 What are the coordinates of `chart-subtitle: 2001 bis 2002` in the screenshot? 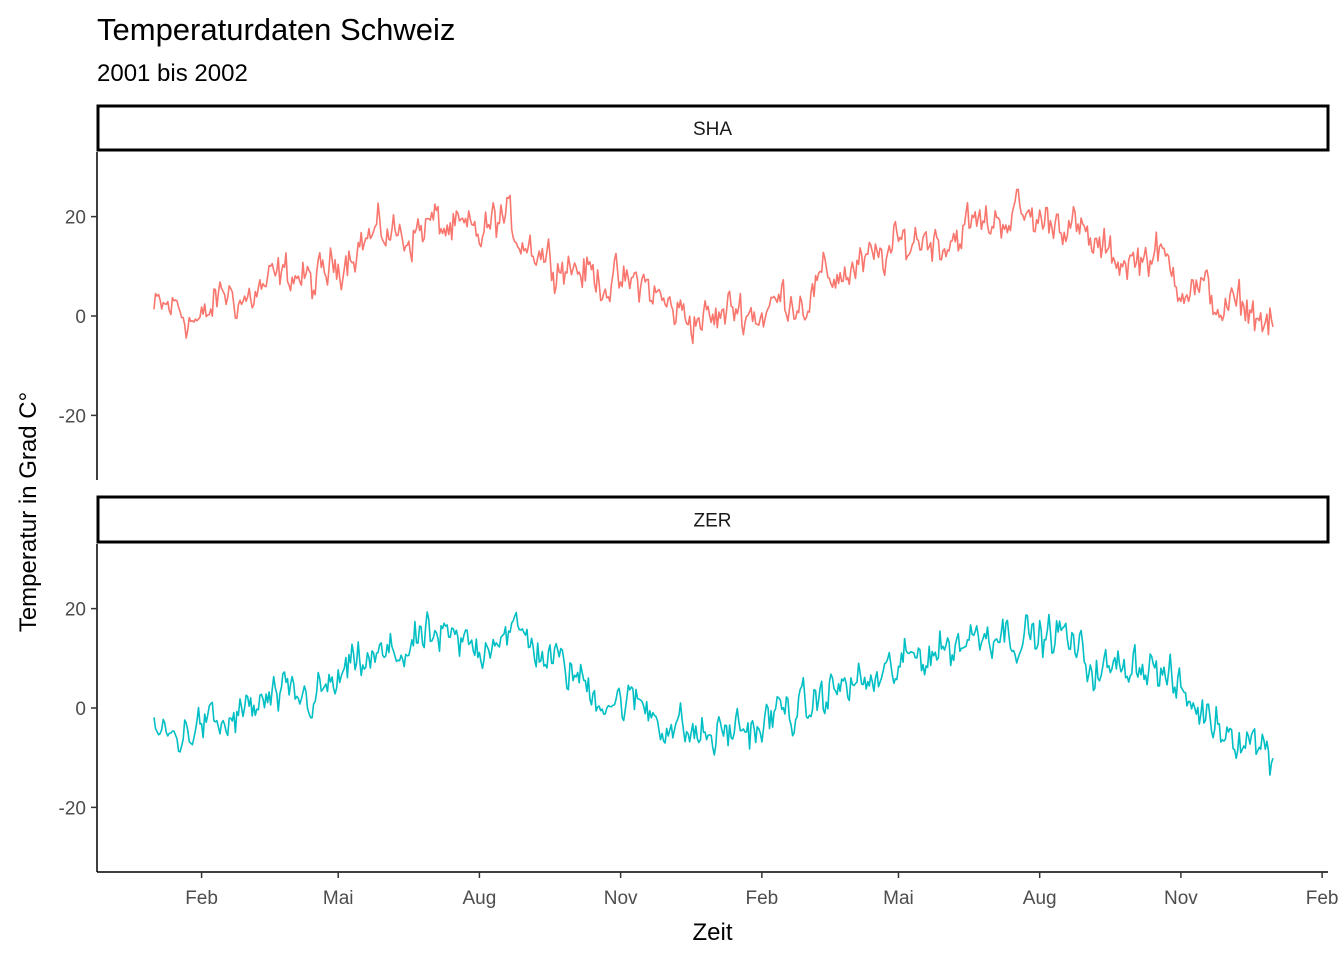 It's located at (172, 73).